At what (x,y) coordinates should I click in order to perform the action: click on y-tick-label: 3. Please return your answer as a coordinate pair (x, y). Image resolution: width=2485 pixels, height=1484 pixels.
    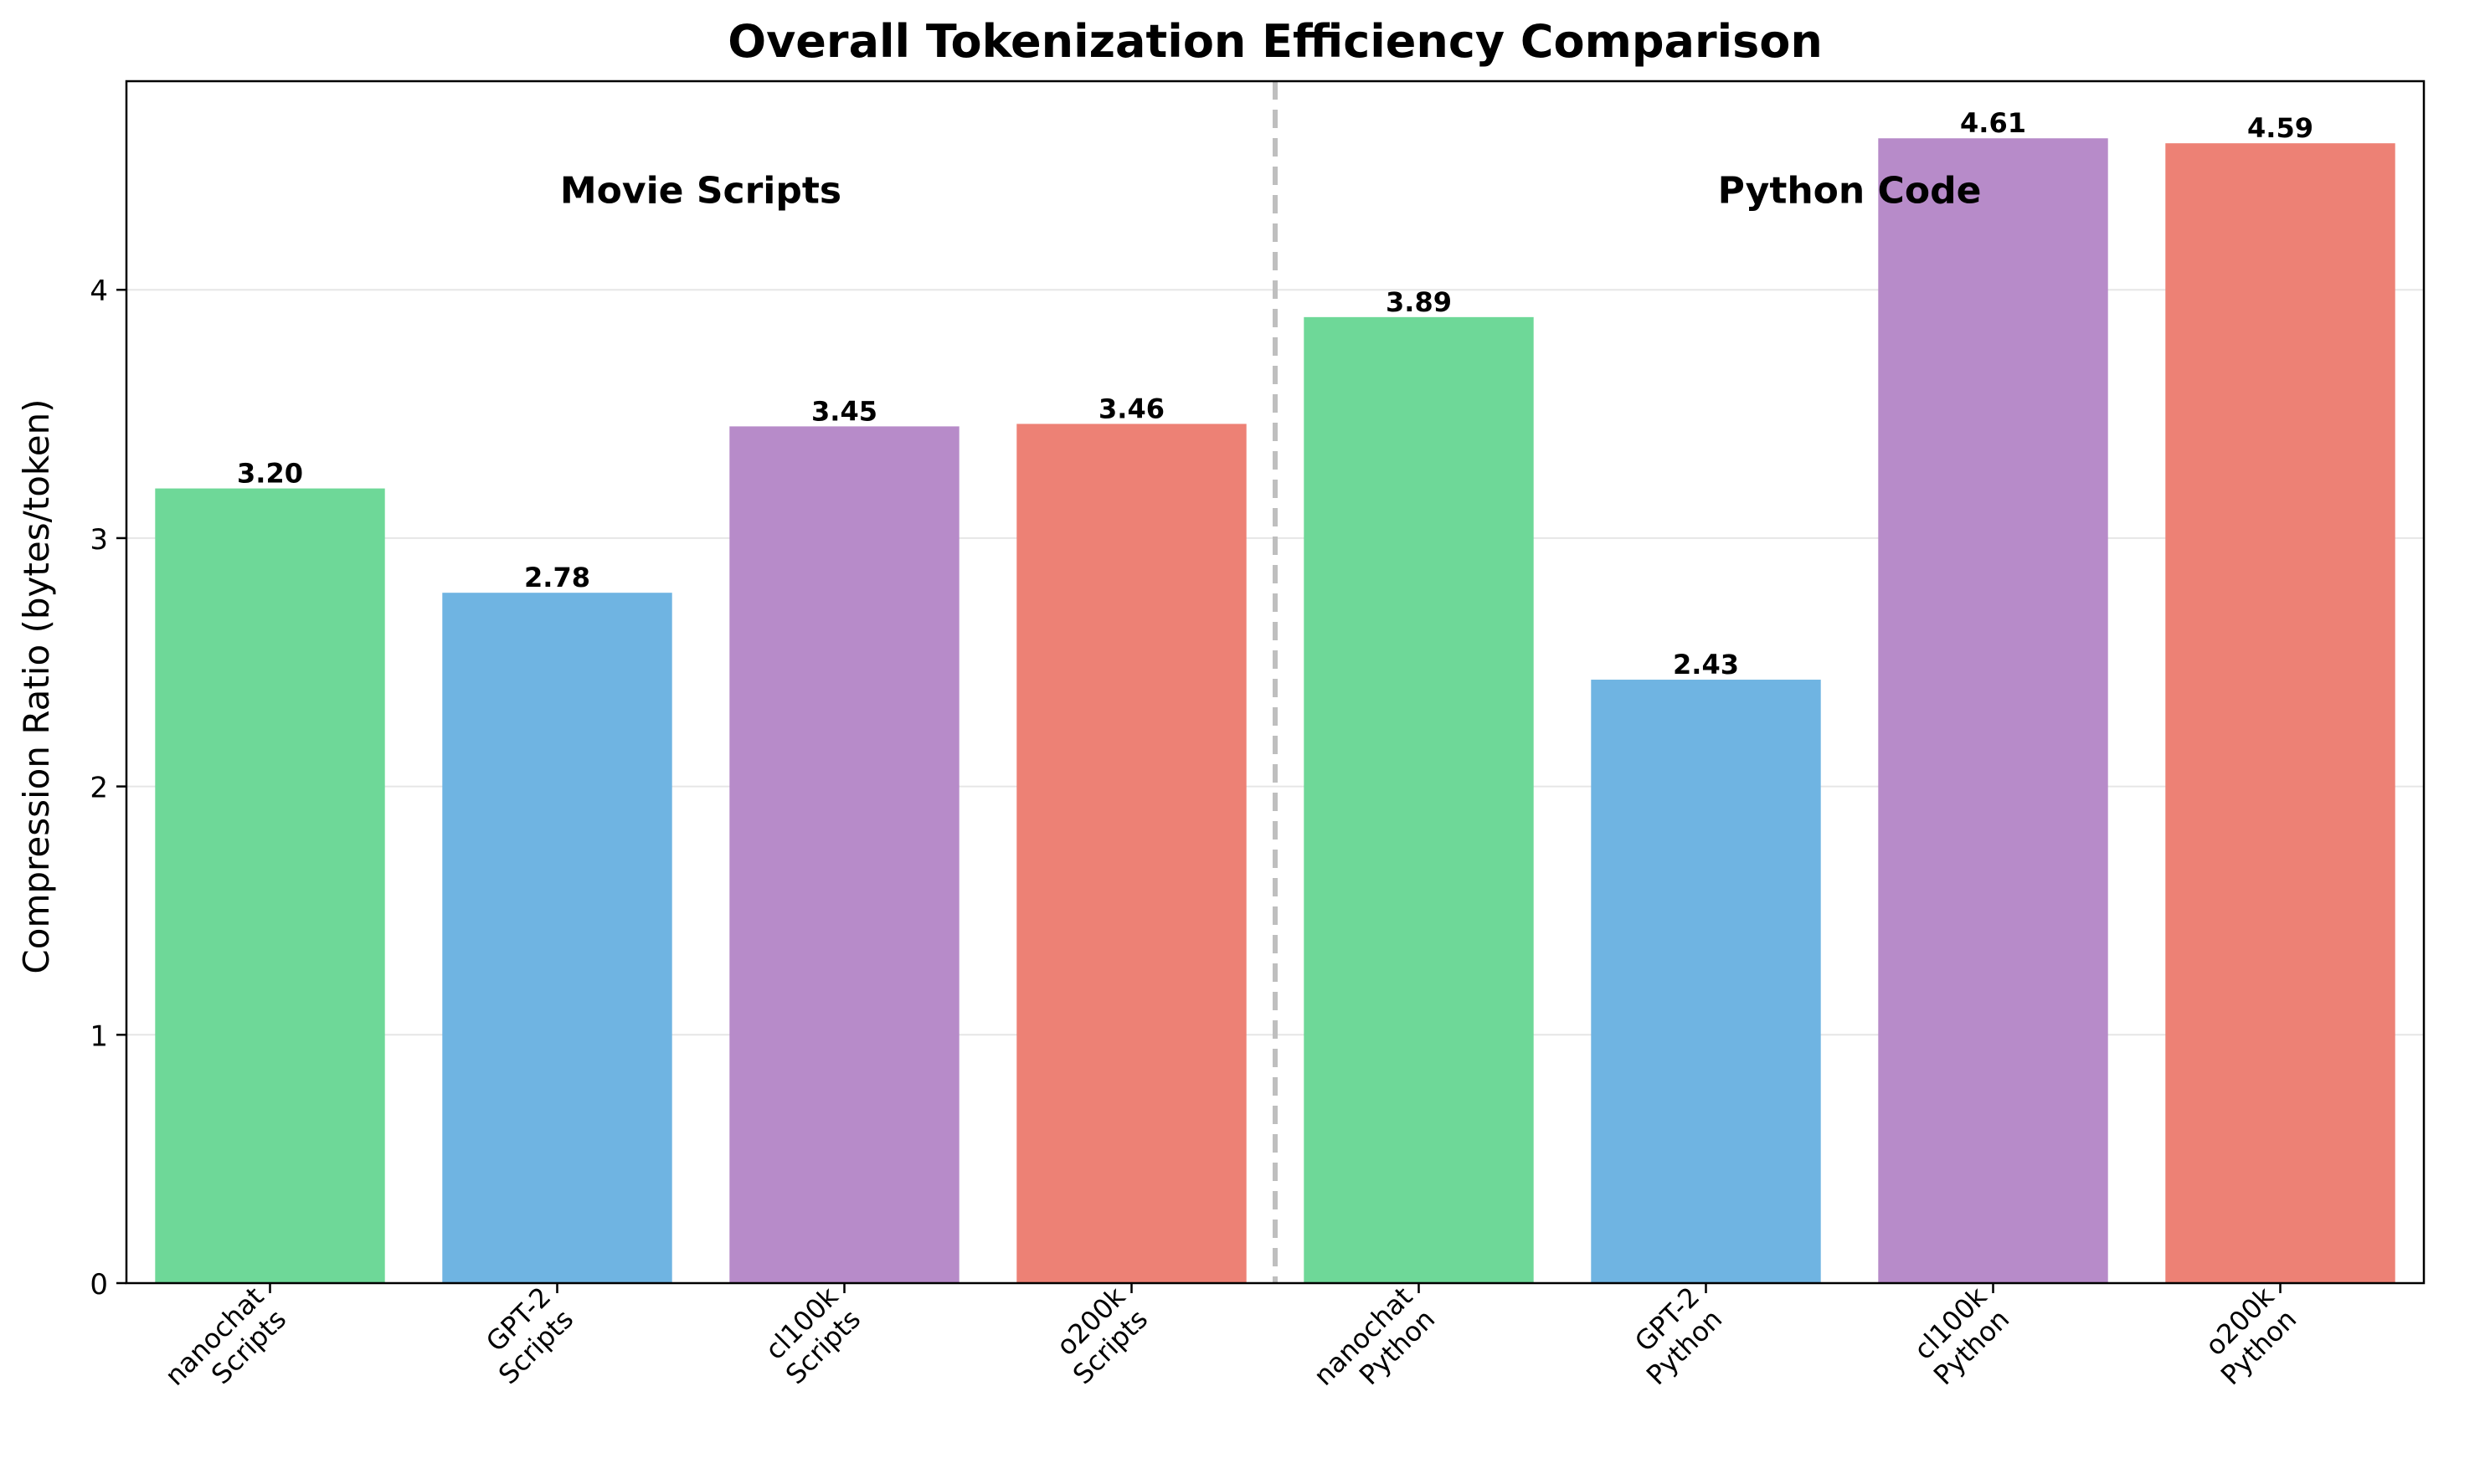
    Looking at the image, I should click on (99, 540).